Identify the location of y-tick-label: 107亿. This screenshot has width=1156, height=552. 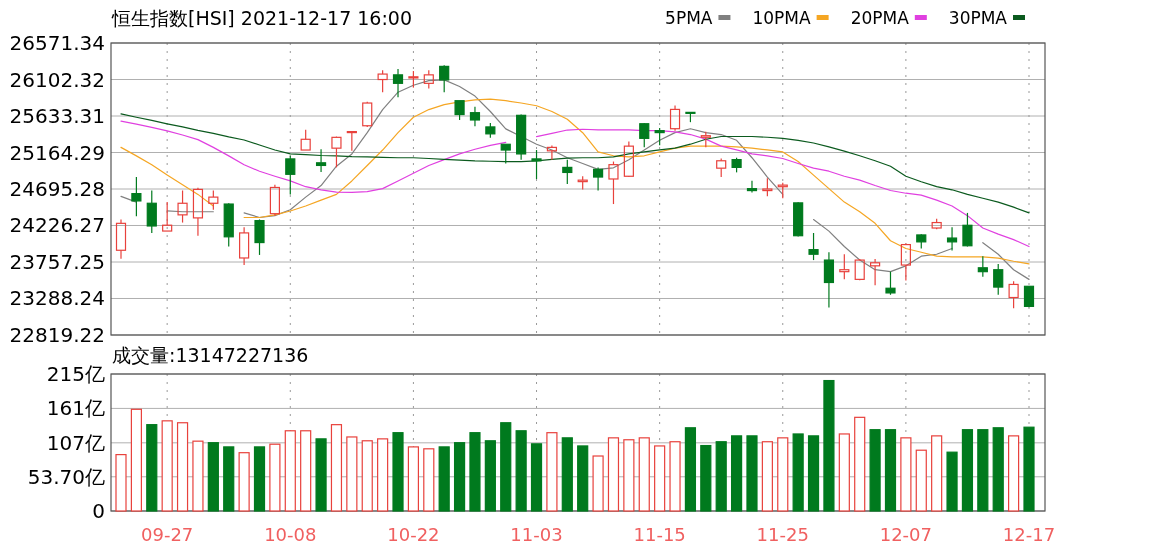
(75, 442).